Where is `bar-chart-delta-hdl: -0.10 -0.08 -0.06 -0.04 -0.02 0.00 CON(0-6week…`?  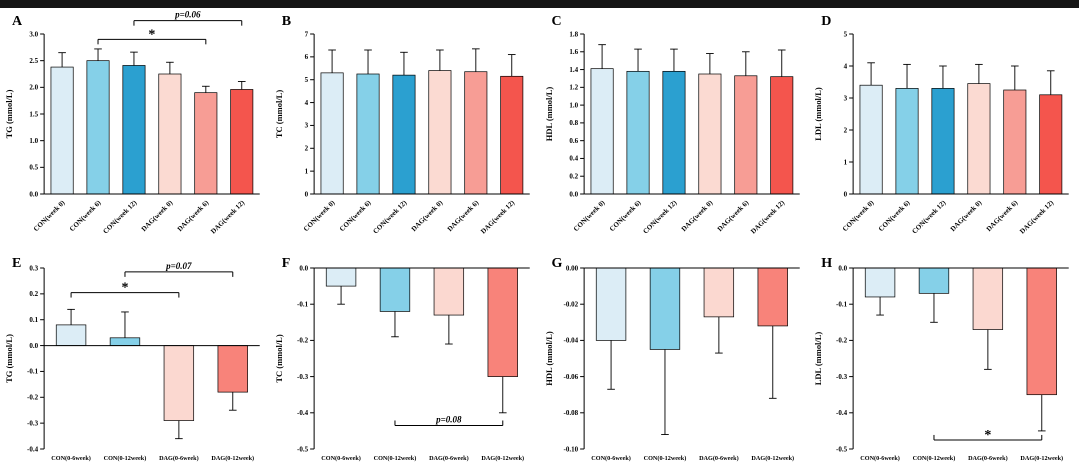
bar-chart-delta-hdl: -0.10 -0.08 -0.06 -0.04 -0.02 0.00 CON(0-6week… is located at coordinates (672, 363).